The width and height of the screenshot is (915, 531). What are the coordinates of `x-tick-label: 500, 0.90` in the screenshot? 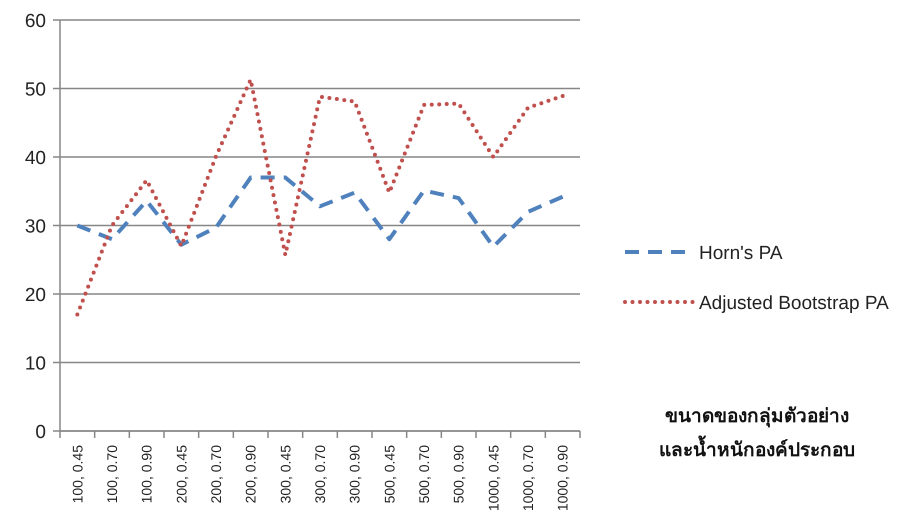 It's located at (458, 474).